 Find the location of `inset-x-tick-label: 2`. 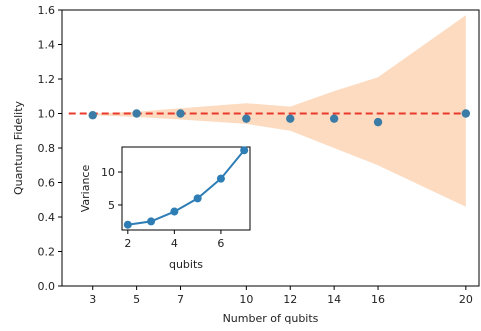

inset-x-tick-label: 2 is located at coordinates (127, 243).